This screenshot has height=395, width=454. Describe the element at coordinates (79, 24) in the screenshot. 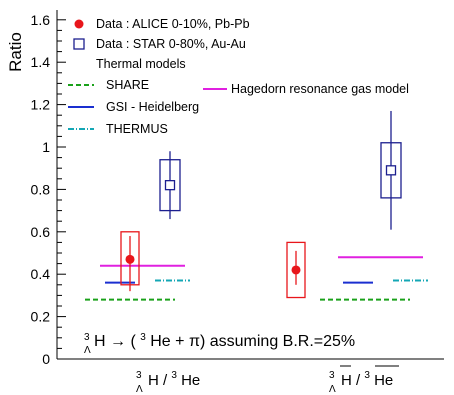

I see `legend-alice-marker` at that location.